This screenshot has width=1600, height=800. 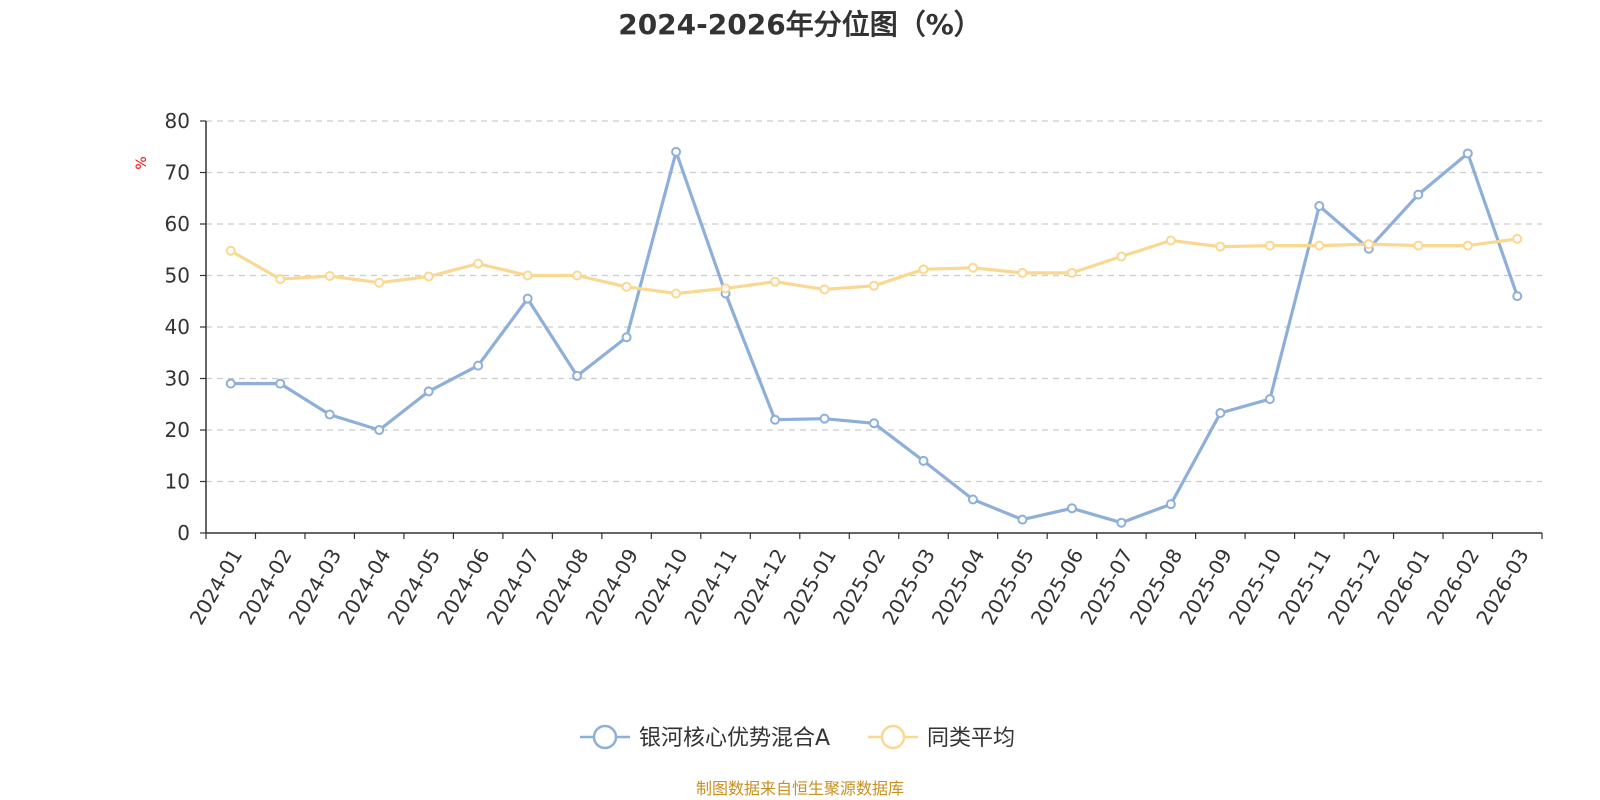 What do you see at coordinates (177, 327) in the screenshot?
I see `y-tick-label: 40` at bounding box center [177, 327].